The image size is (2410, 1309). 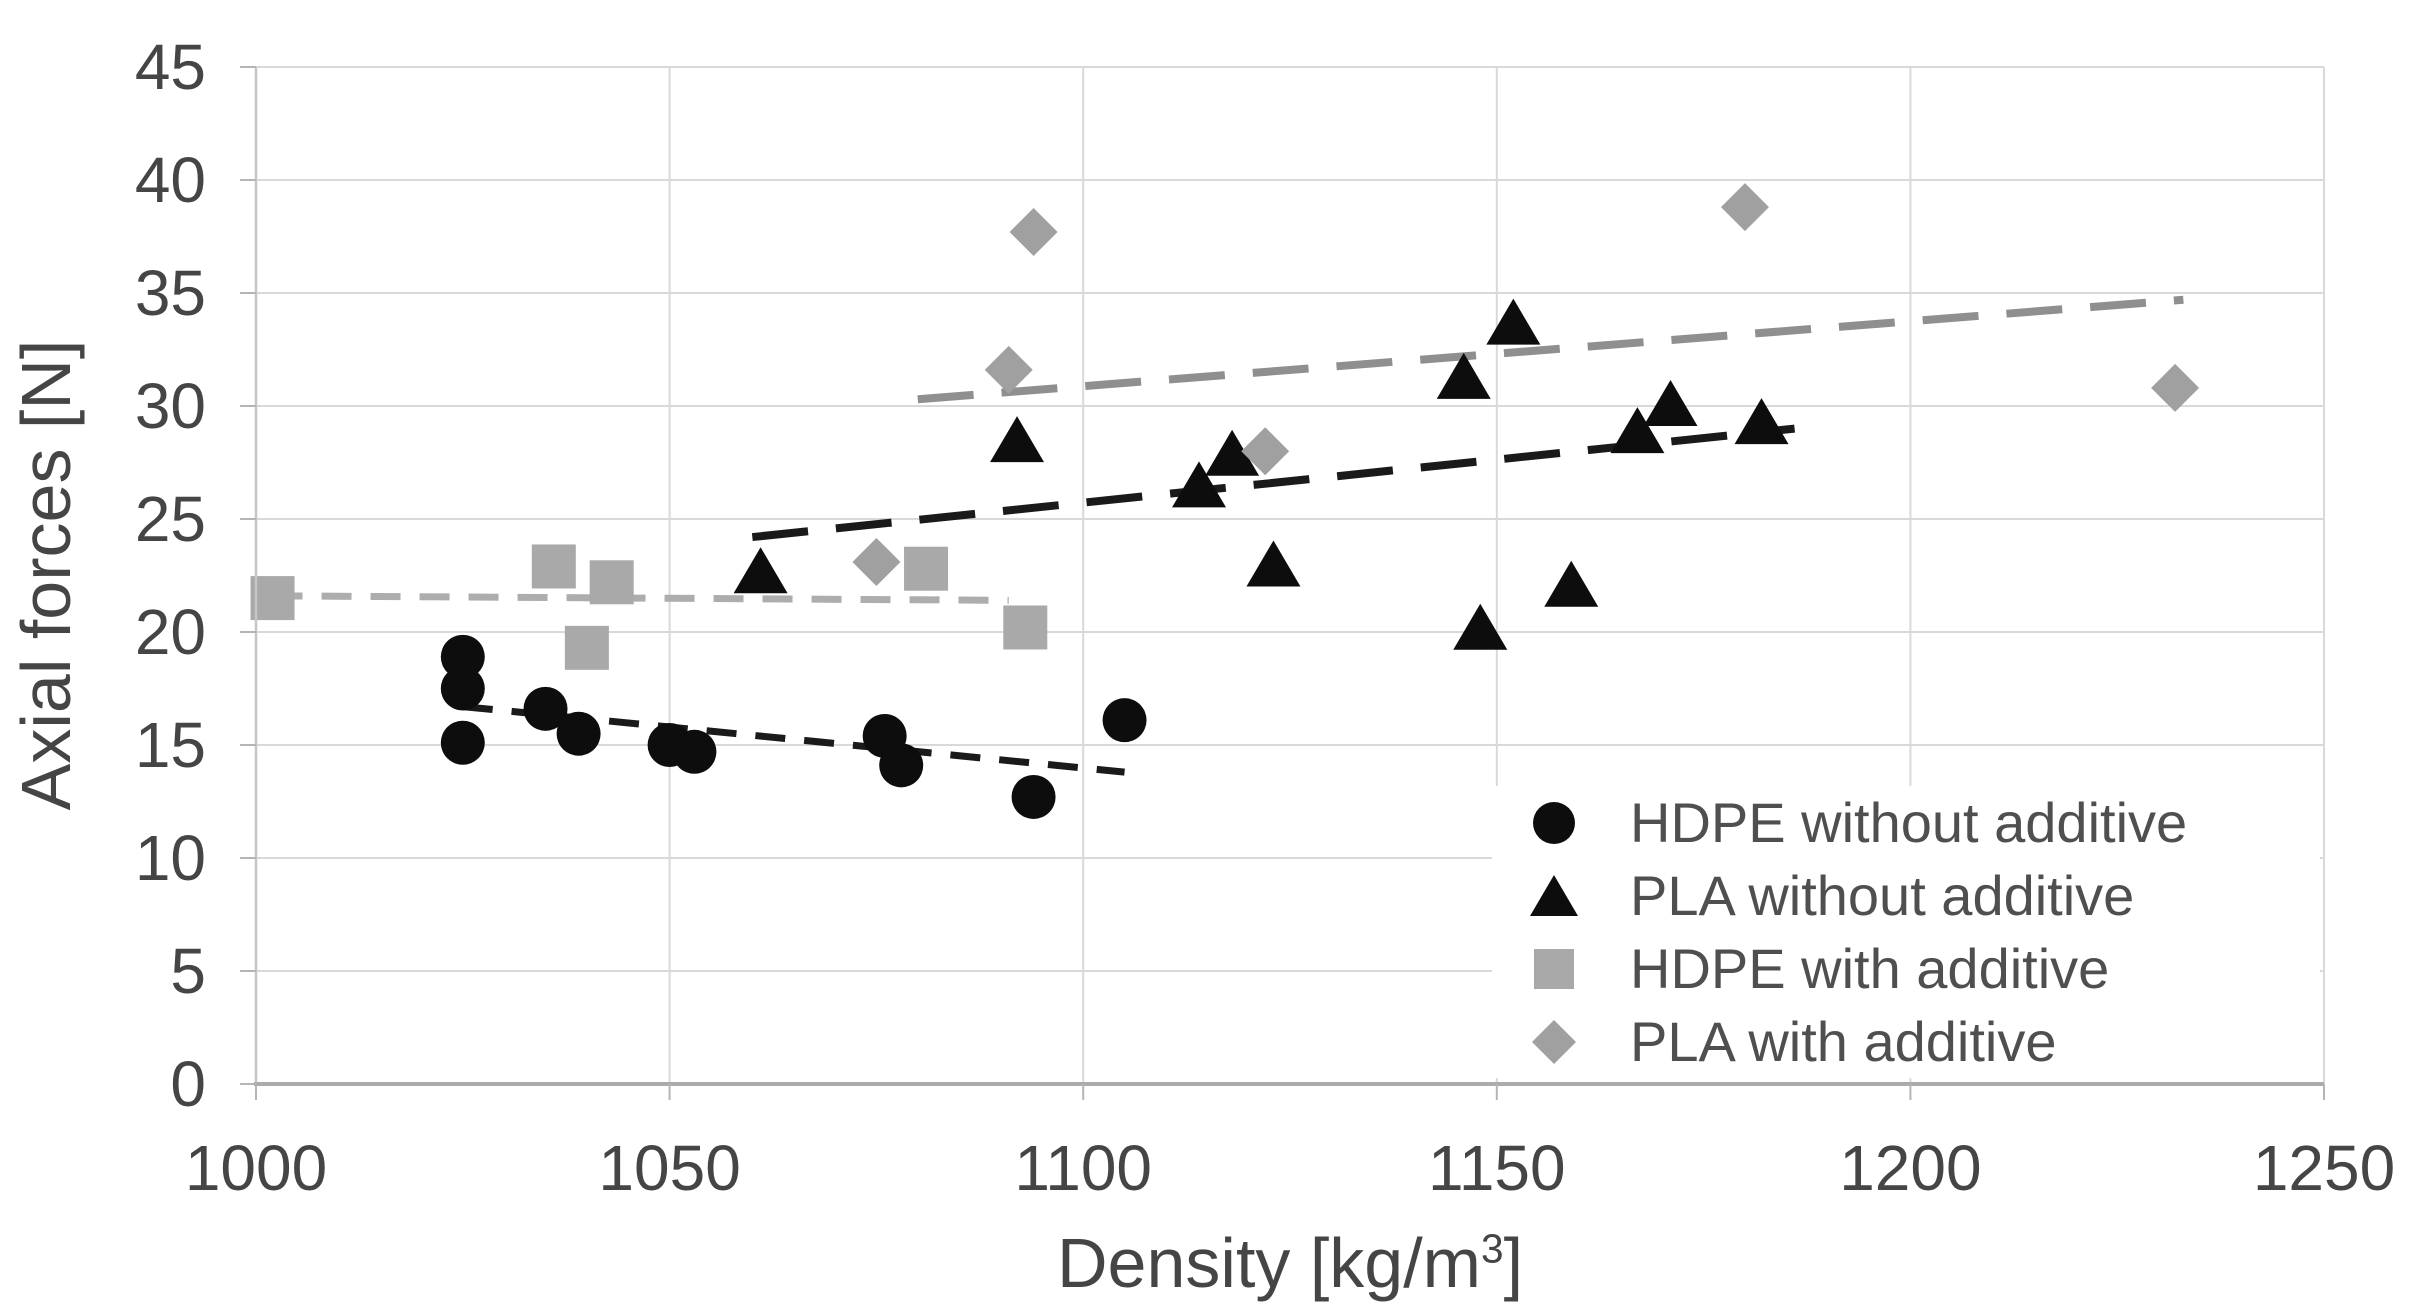 I want to click on y-tick-label: 45, so click(x=170, y=67).